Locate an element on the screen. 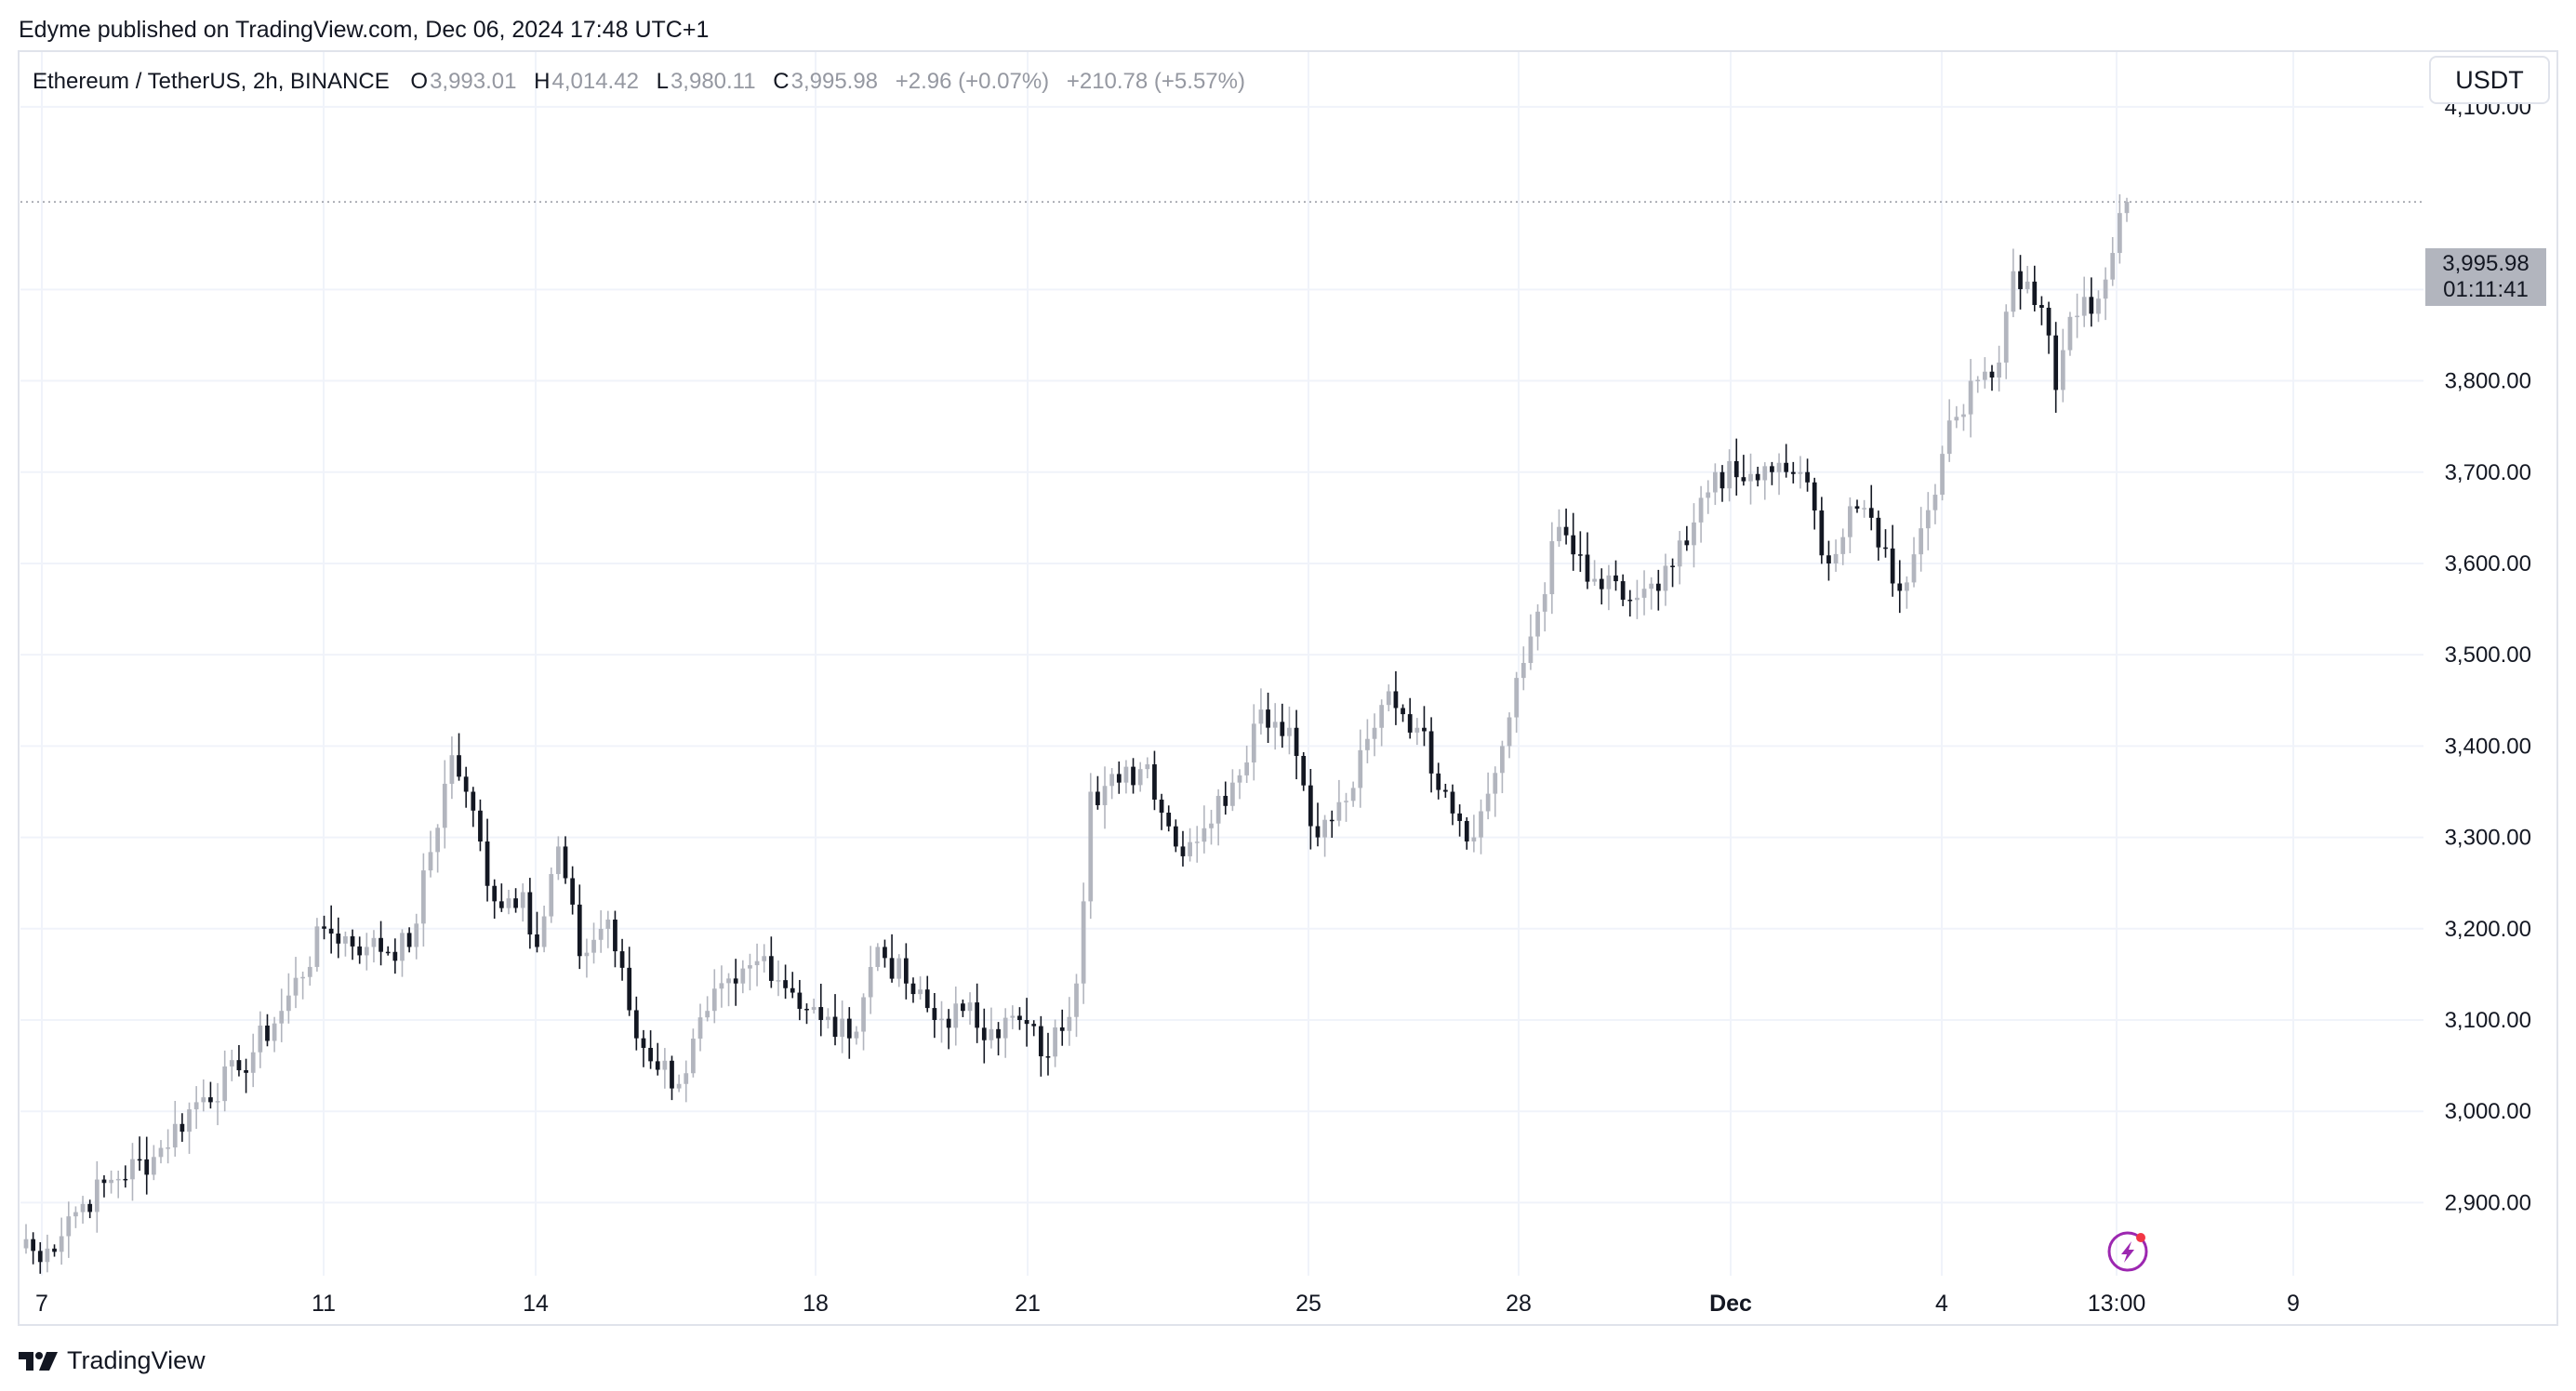 The height and width of the screenshot is (1391, 2576). legend-high-value: 4,014.42 is located at coordinates (595, 81).